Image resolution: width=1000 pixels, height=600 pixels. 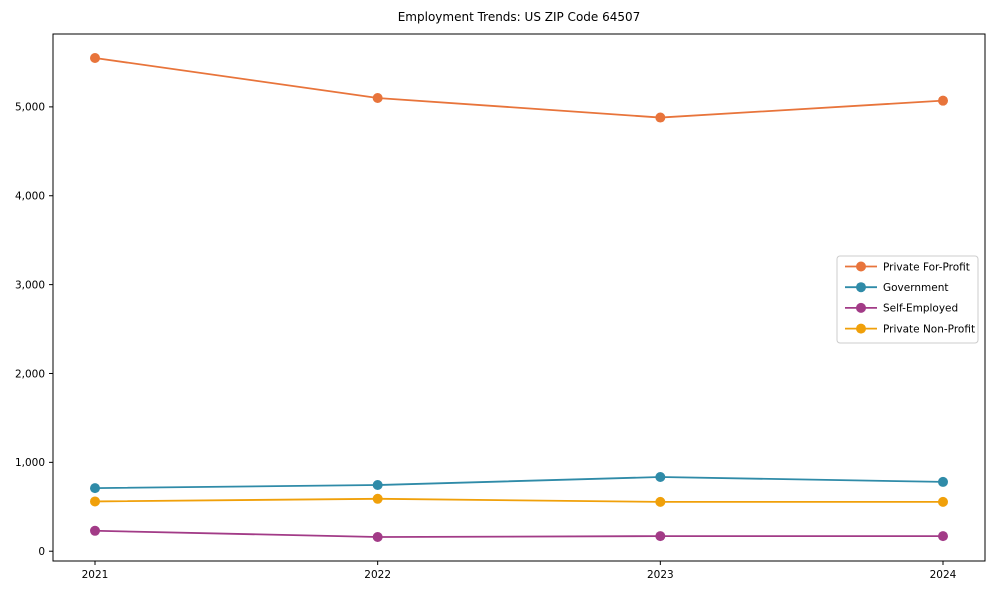 I want to click on x-axis-tick-label: 2023, so click(x=660, y=575).